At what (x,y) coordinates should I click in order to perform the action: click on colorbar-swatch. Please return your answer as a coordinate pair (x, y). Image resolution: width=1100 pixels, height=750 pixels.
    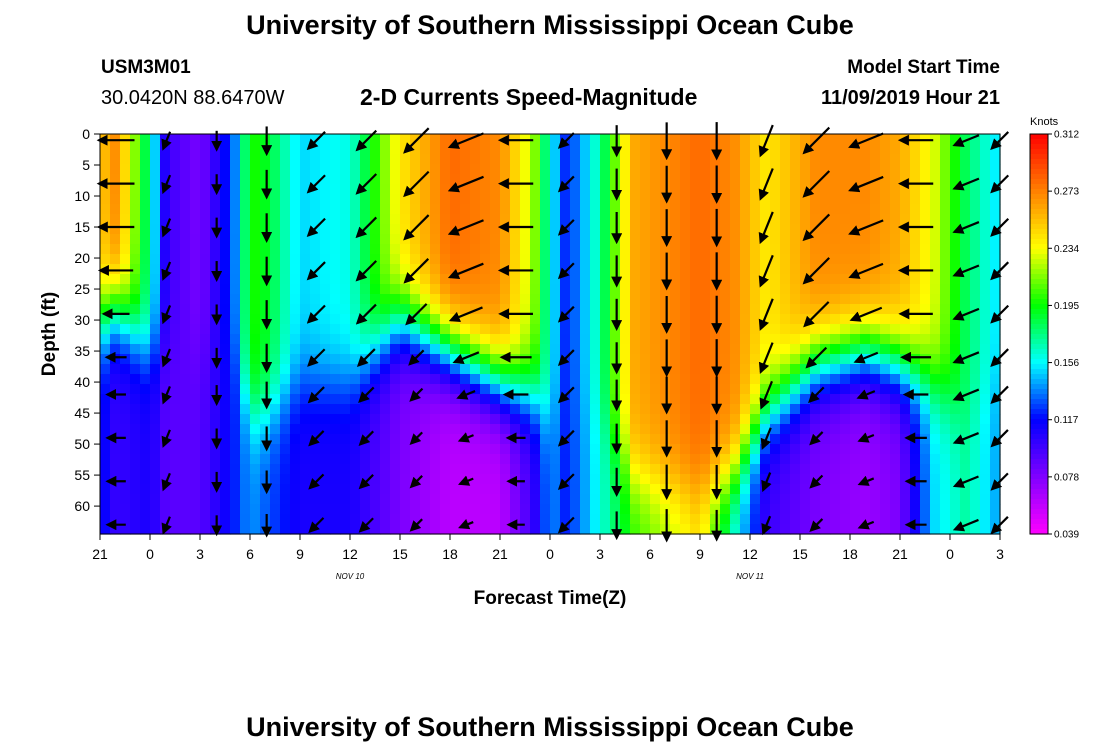
    Looking at the image, I should click on (1039, 222).